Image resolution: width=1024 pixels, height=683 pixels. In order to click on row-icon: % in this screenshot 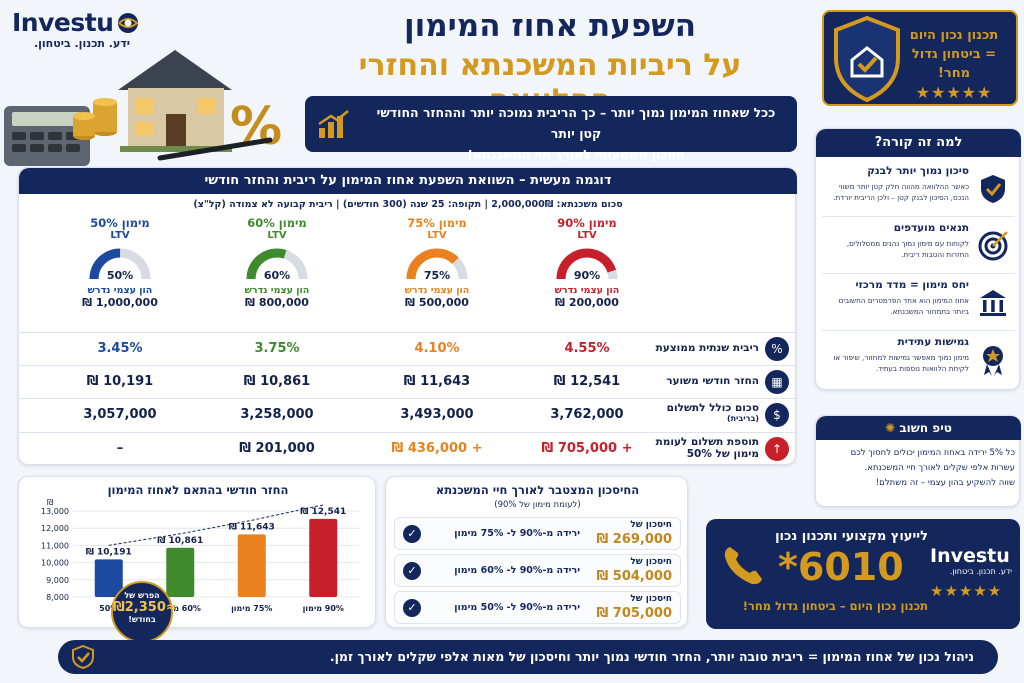, I will do `click(777, 349)`.